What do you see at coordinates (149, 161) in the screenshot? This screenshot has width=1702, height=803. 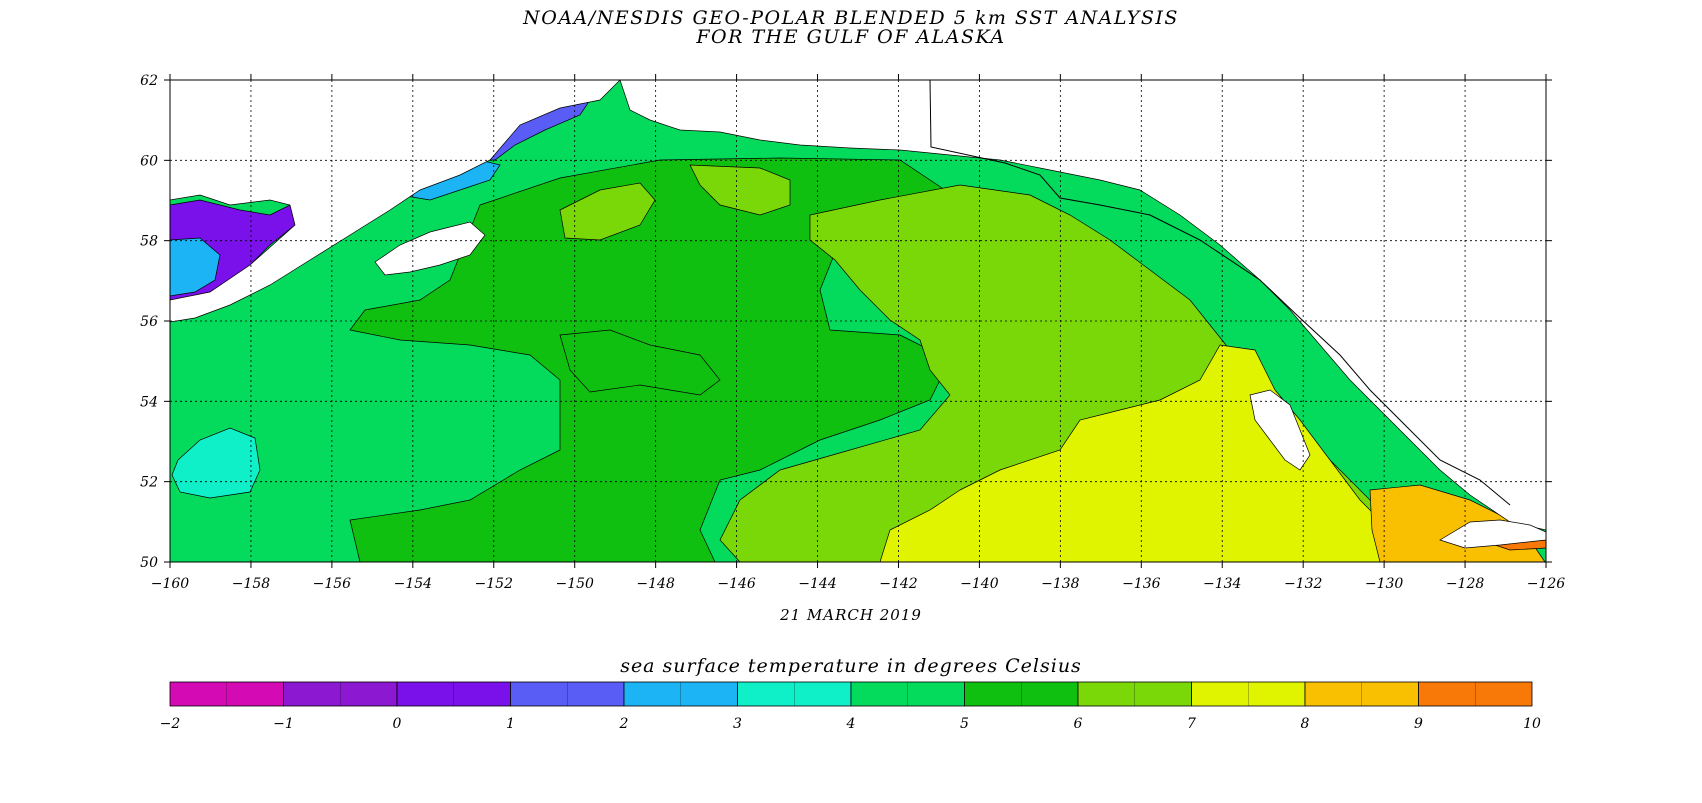 I see `lat-tick-label: 60` at bounding box center [149, 161].